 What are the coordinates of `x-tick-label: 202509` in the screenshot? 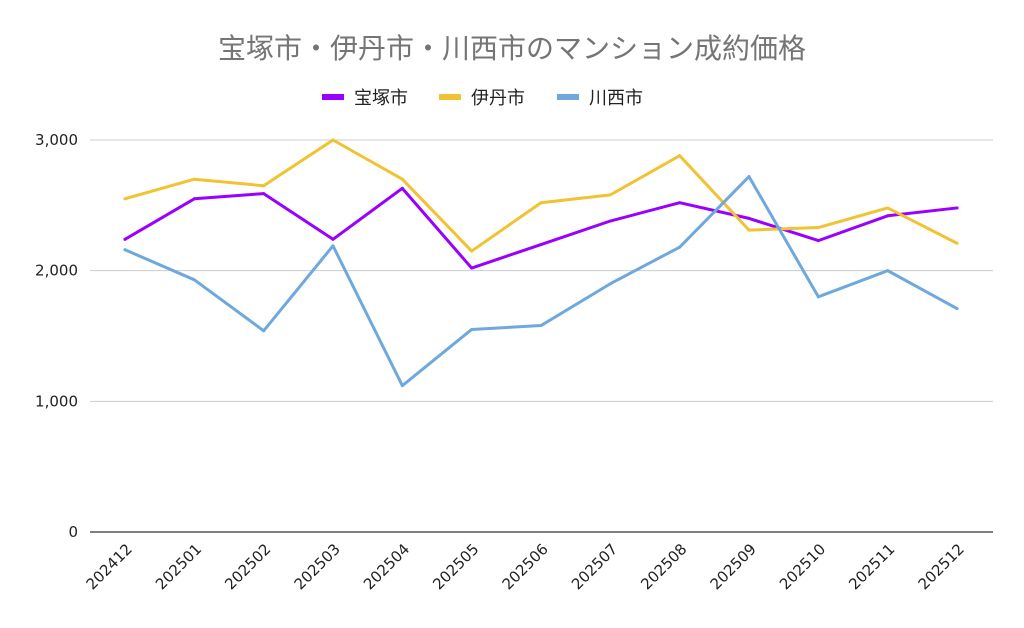 It's located at (733, 566).